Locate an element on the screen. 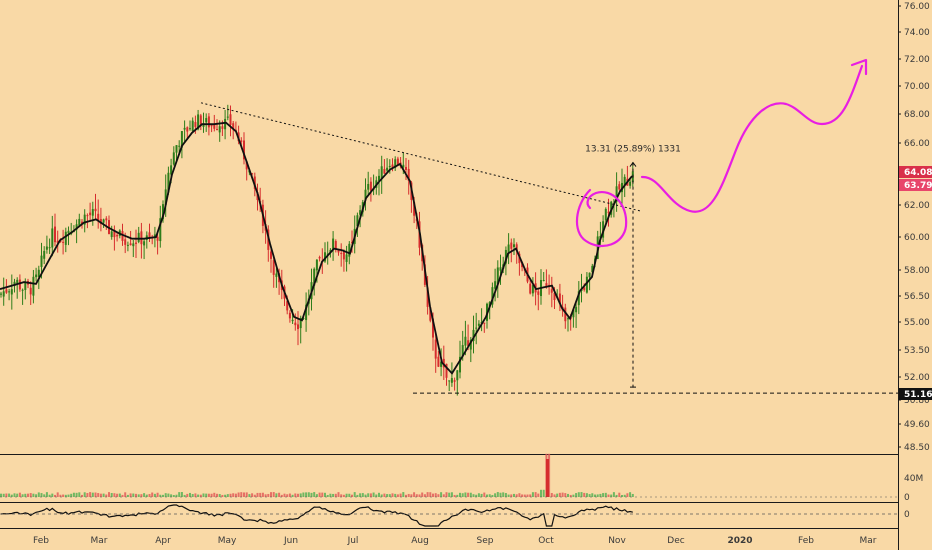 The image size is (932, 550). highlight-circle-drawing is located at coordinates (601, 217).